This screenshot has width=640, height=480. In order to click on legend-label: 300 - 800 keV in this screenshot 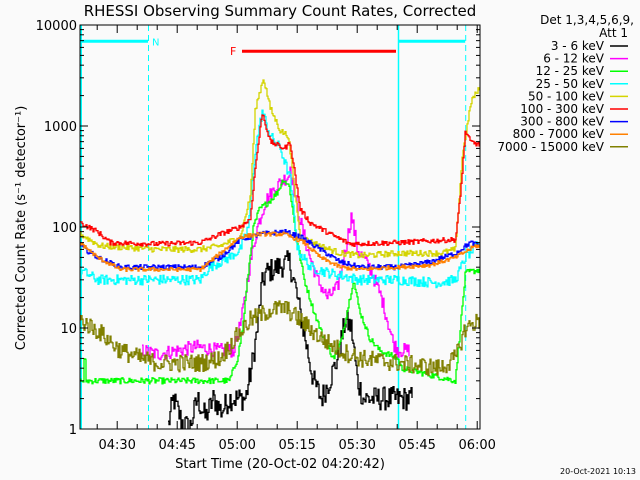, I will do `click(562, 122)`.